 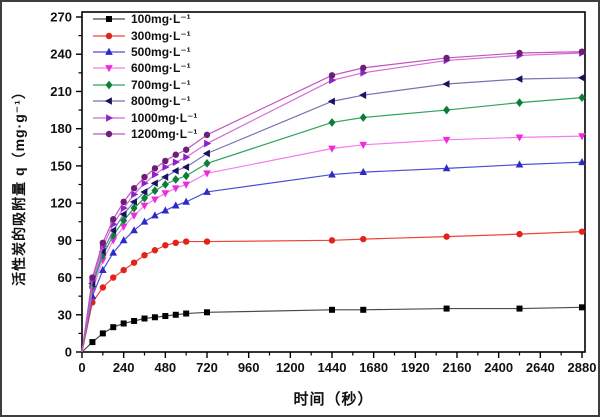 I want to click on legend-item: 600mg·L⁻¹, so click(x=144, y=68).